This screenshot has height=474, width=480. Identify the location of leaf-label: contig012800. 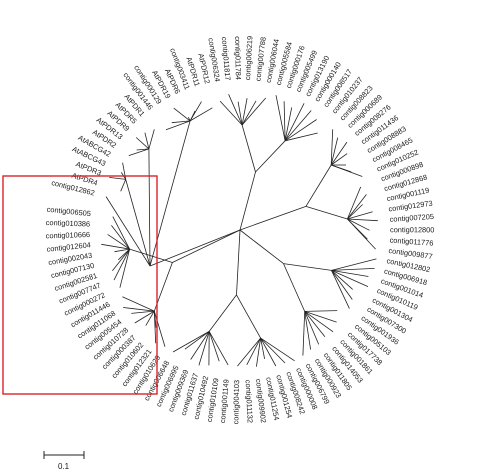
(412, 229).